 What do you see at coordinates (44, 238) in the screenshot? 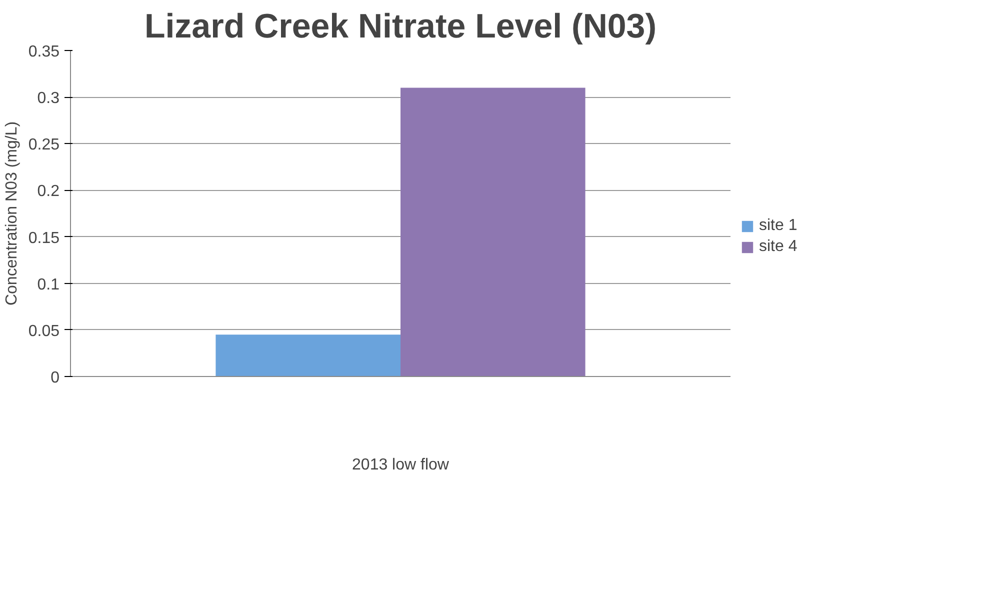
I see `y-tick-label: 0.15` at bounding box center [44, 238].